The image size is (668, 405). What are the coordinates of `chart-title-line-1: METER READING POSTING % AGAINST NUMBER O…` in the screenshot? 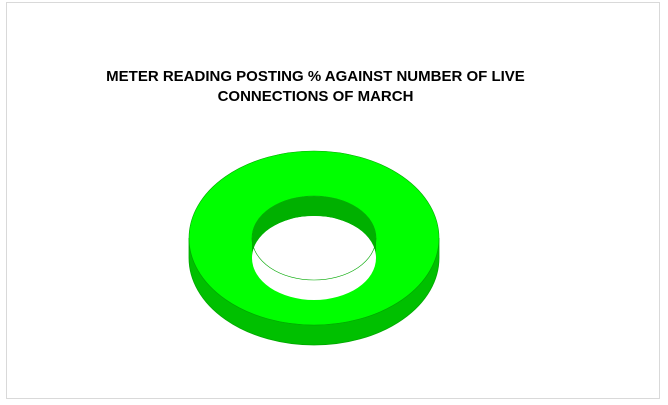 It's located at (315, 76).